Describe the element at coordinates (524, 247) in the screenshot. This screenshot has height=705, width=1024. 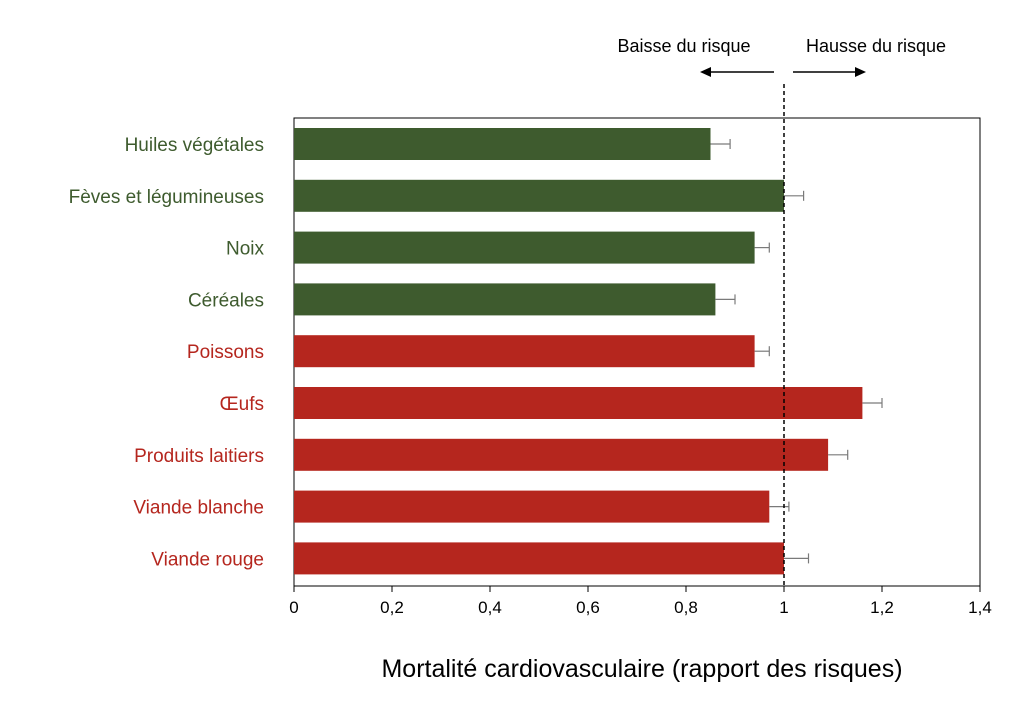
I see `bar-noix` at that location.